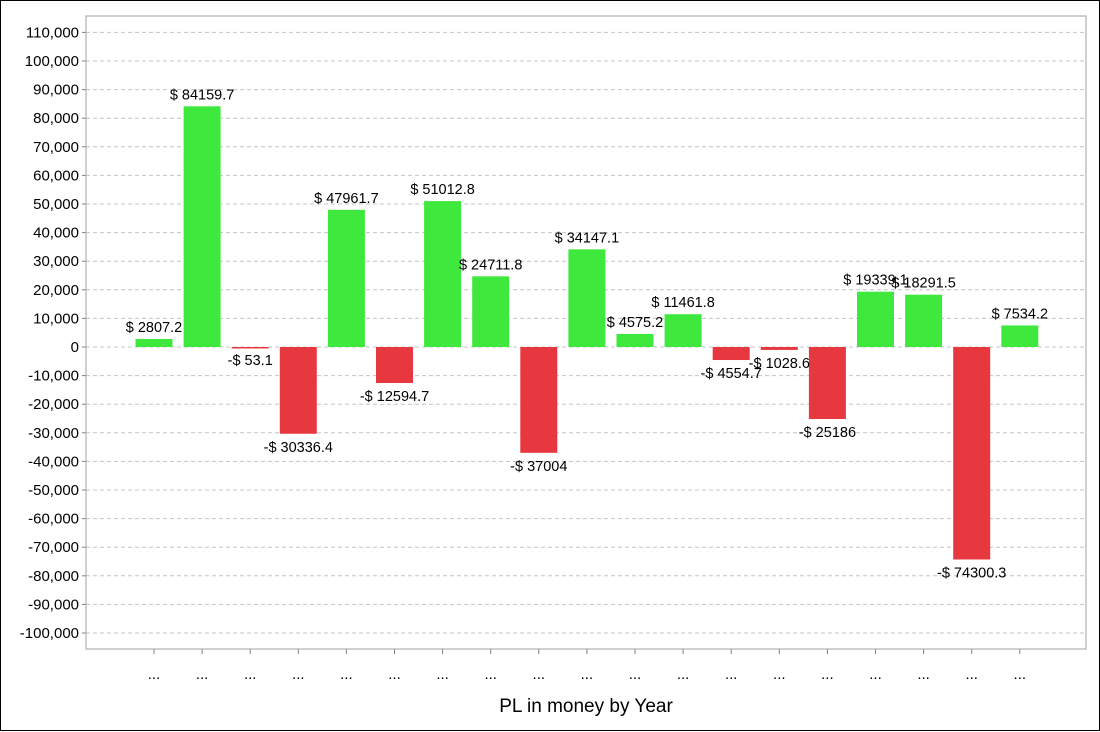 The width and height of the screenshot is (1100, 732). What do you see at coordinates (587, 238) in the screenshot?
I see `data-label: $ 34147.1` at bounding box center [587, 238].